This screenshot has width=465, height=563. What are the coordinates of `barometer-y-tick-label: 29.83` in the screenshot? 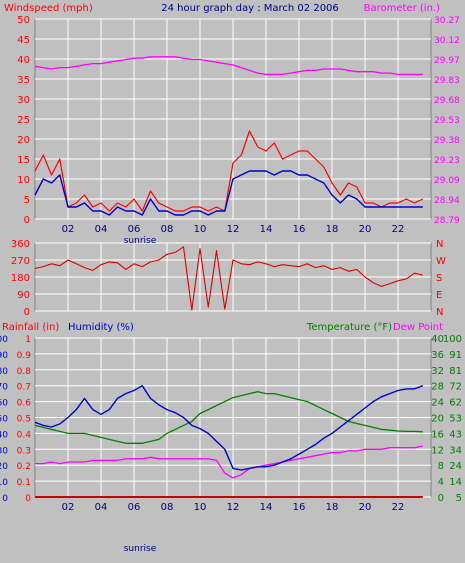 It's located at (447, 81).